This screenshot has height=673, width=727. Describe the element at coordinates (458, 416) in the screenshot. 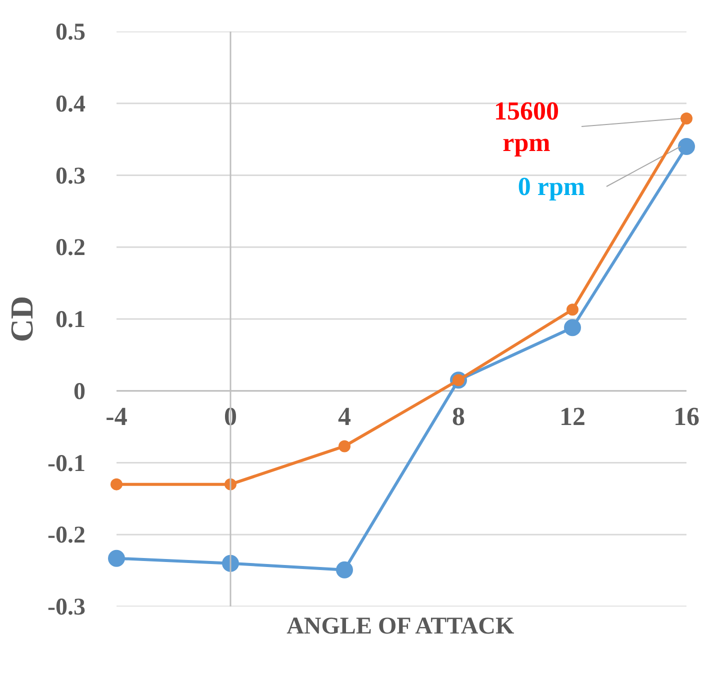

I see `x-tick-label: 8` at that location.